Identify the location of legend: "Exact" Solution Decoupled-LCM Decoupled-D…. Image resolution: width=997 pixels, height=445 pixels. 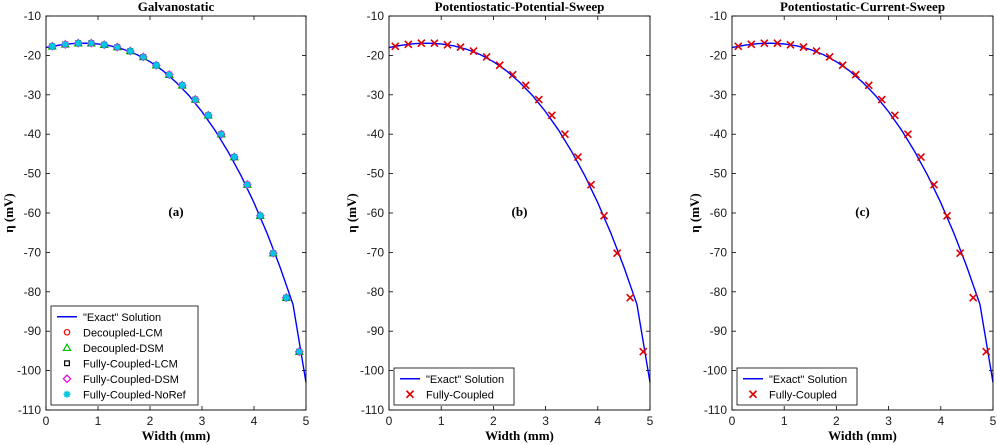
(124, 355).